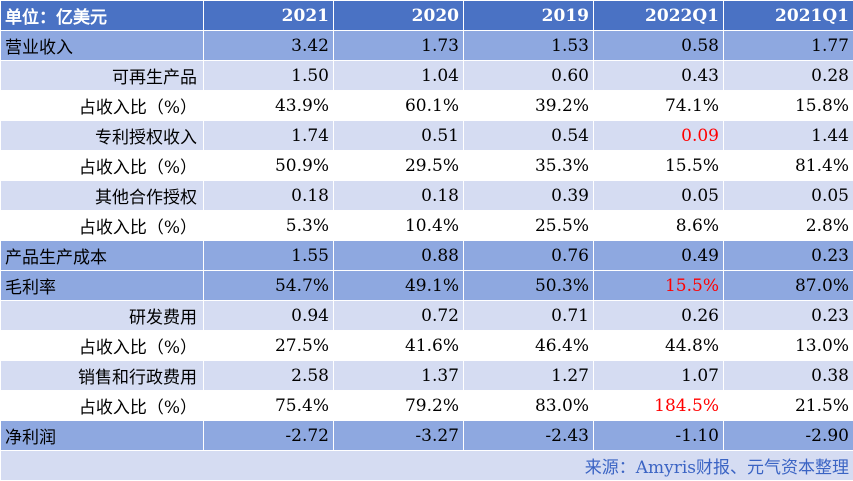  I want to click on row-label: 产品生产成本, so click(102, 256).